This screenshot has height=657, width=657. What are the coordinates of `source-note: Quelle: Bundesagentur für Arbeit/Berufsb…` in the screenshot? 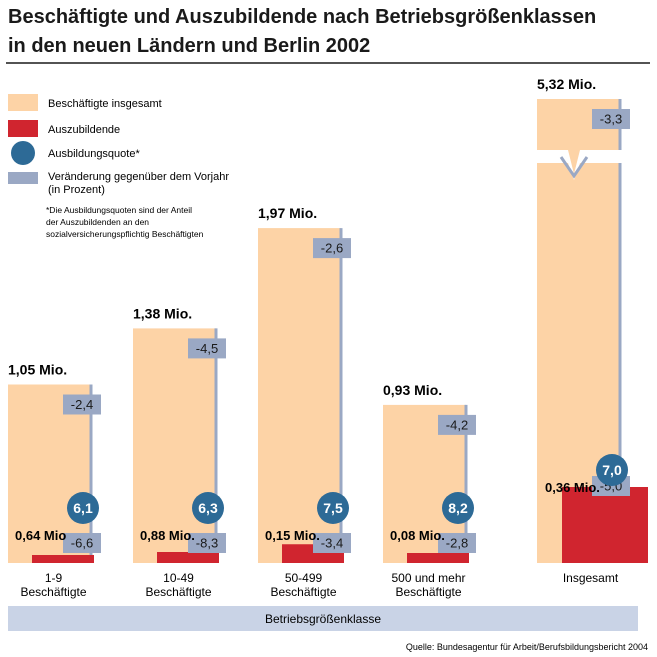 It's located at (527, 647).